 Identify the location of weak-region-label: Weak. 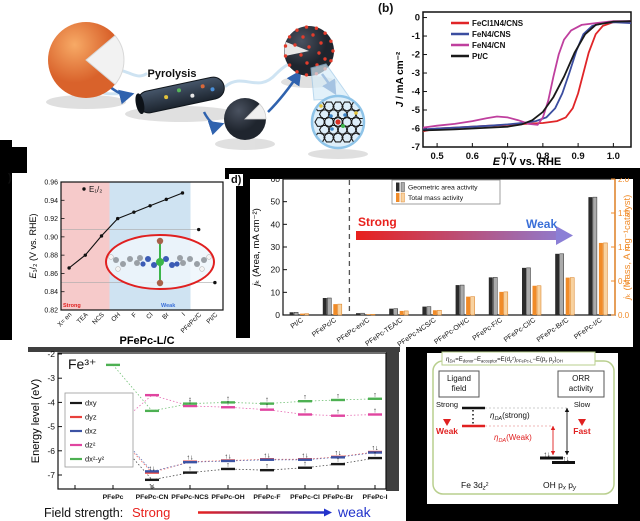
(168, 306).